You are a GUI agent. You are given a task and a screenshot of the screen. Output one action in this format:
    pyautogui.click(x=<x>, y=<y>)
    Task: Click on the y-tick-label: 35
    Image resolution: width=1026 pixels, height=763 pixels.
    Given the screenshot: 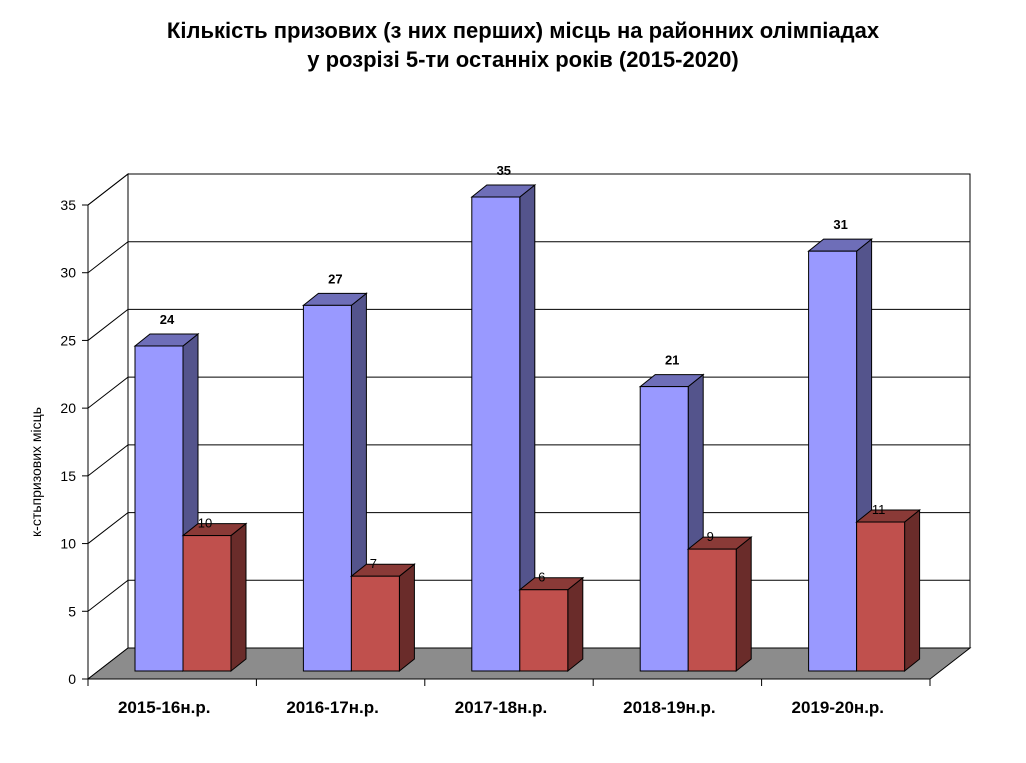 What is the action you would take?
    pyautogui.click(x=68, y=205)
    